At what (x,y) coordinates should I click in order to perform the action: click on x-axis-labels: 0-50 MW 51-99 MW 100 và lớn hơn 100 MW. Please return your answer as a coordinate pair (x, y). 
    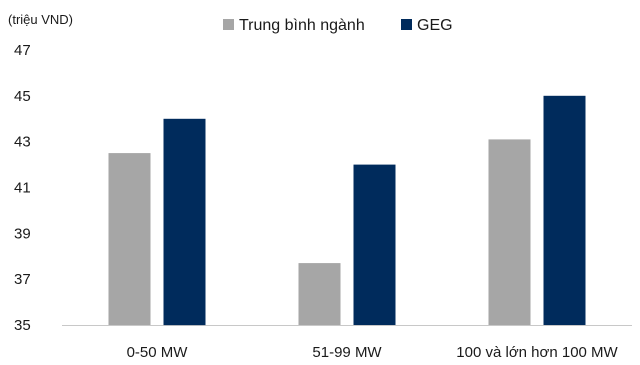
    Looking at the image, I should click on (373, 352).